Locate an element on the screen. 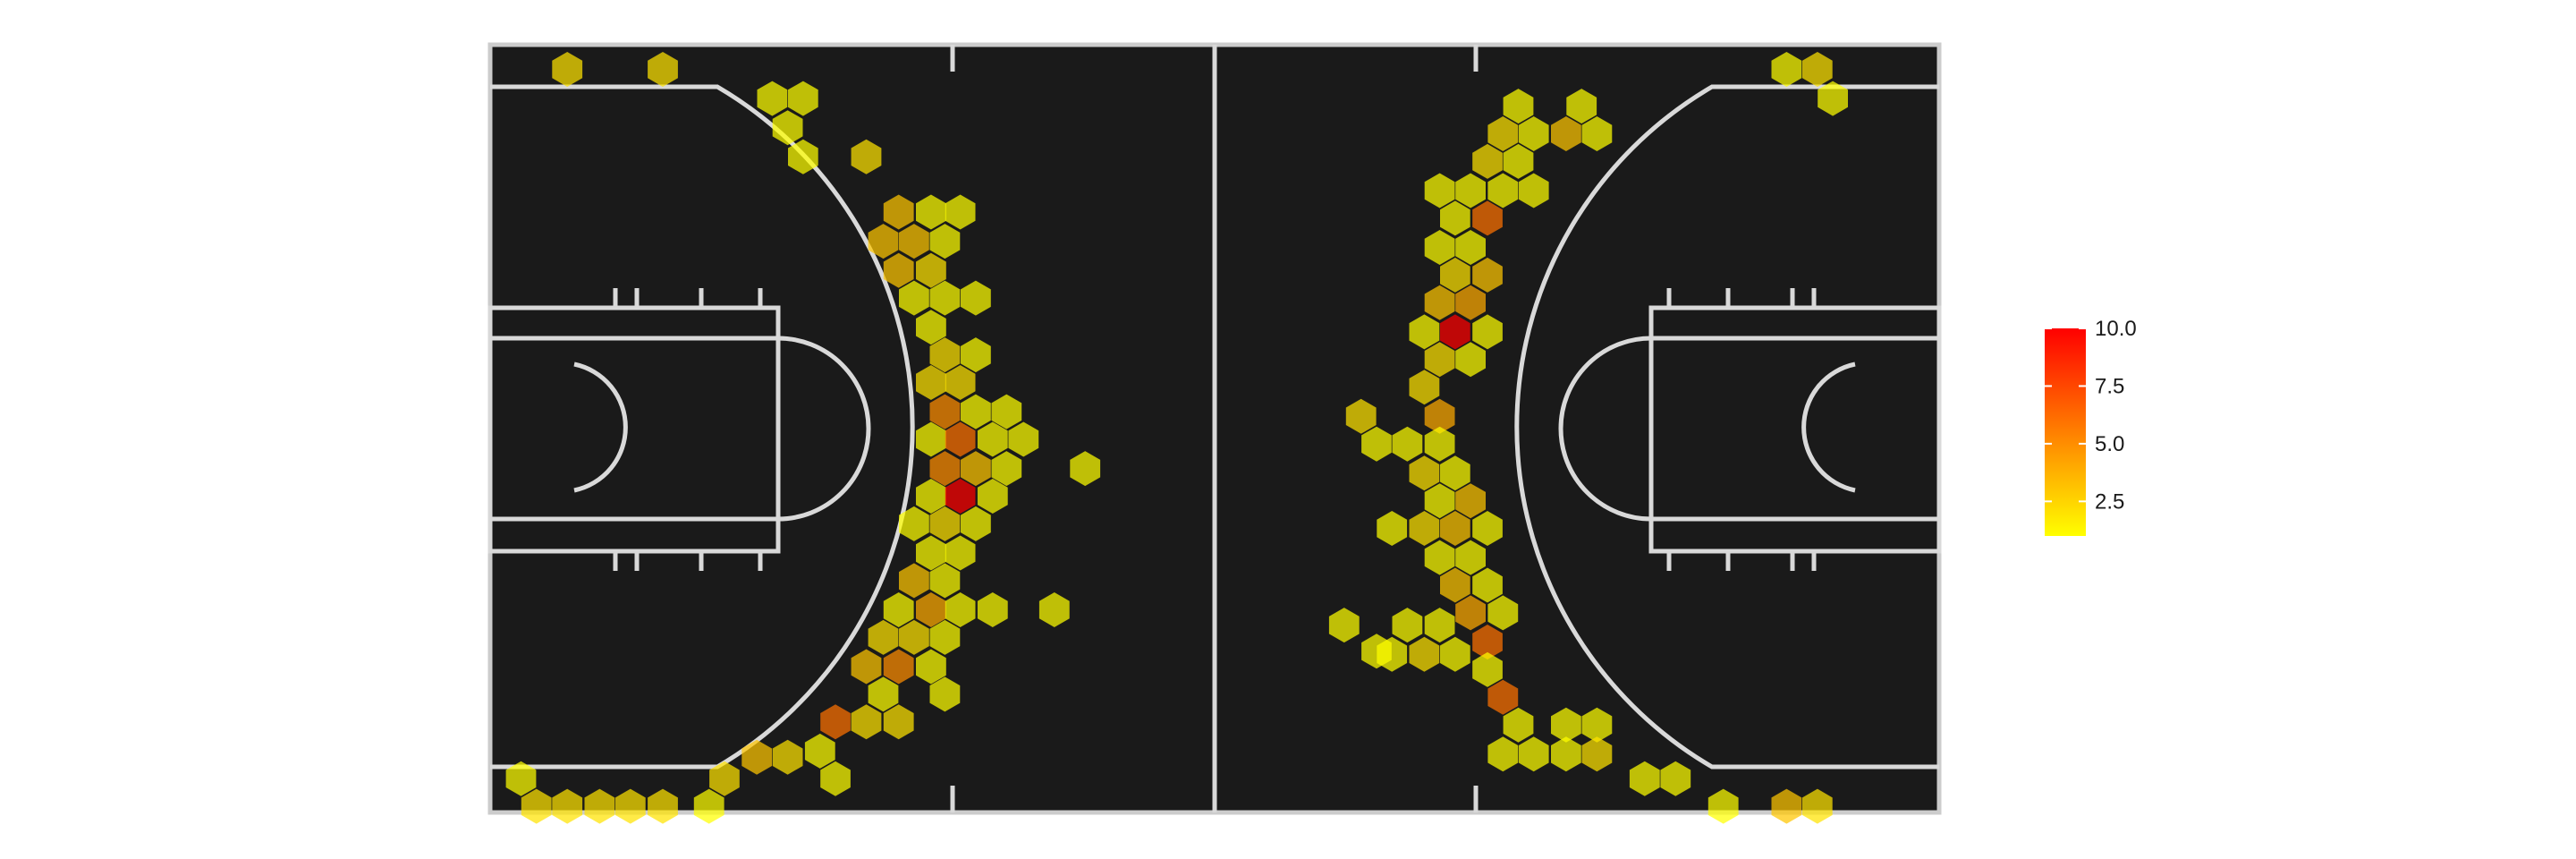  color-legend-ticks: 2.5 5.0 7.5 10.0 is located at coordinates (2091, 415).